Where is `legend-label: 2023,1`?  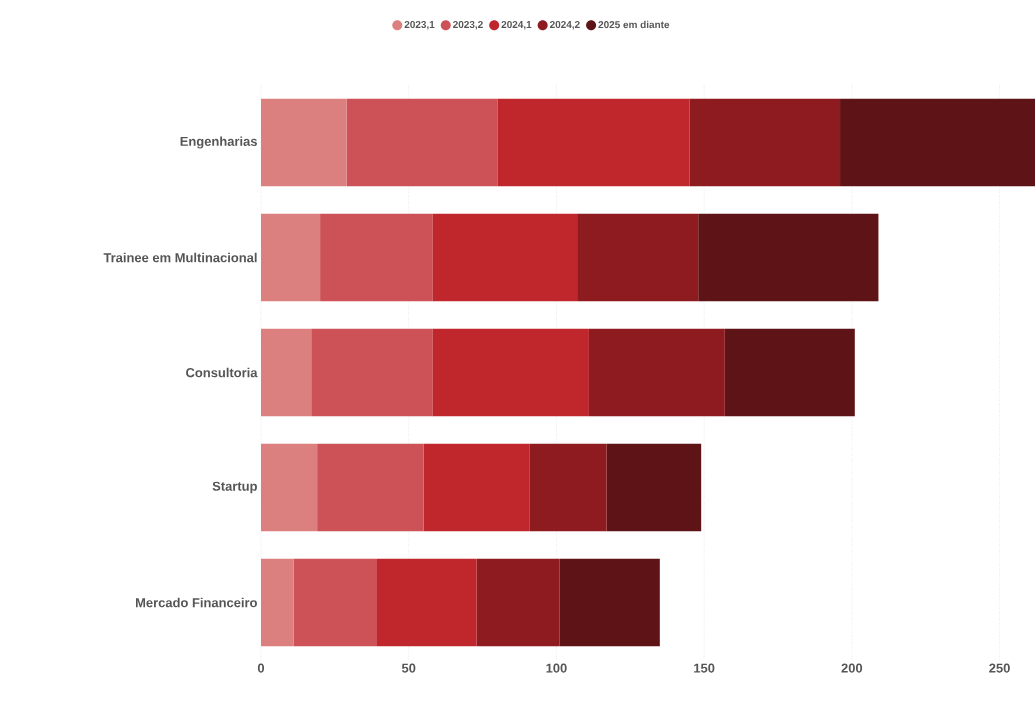
legend-label: 2023,1 is located at coordinates (419, 25).